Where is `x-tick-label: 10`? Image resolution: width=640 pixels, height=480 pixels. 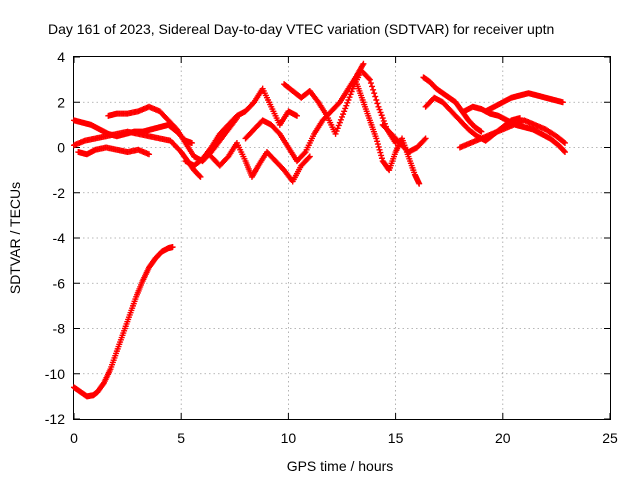
x-tick-label: 10 is located at coordinates (289, 438).